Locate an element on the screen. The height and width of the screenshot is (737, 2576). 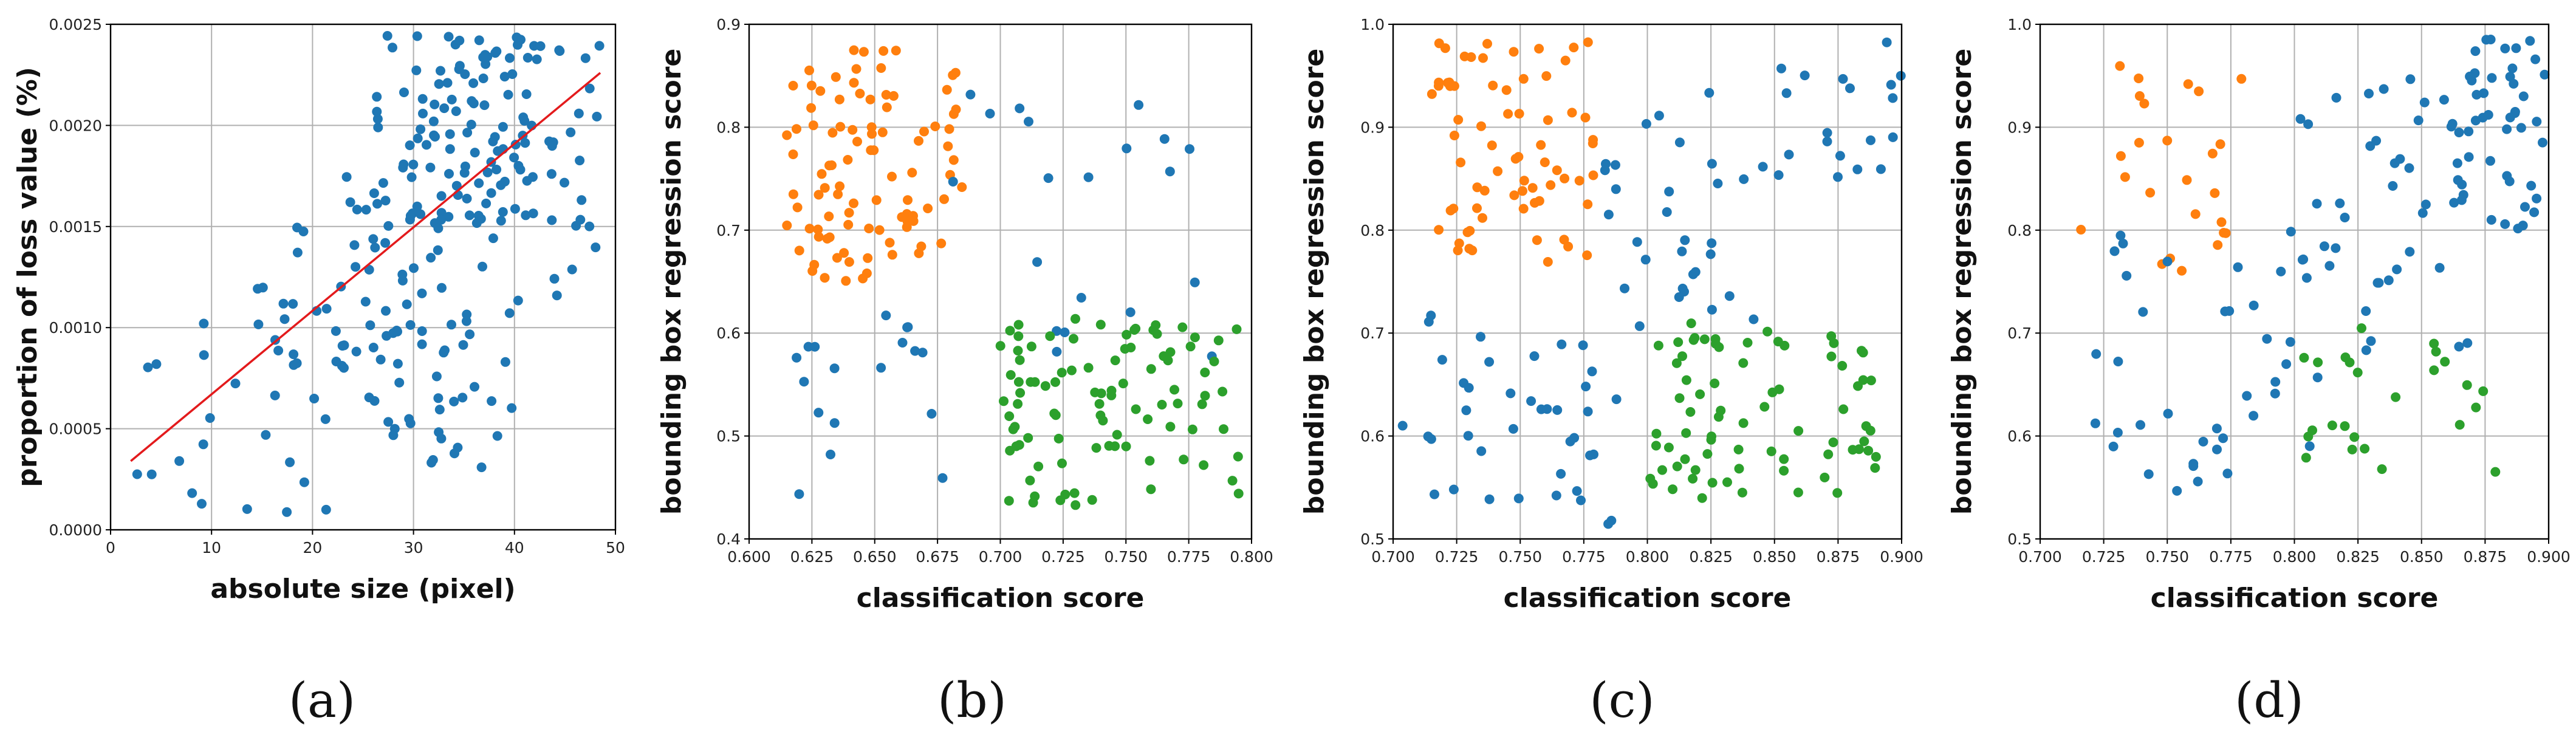
panel-1-x-tick-label: 0 is located at coordinates (110, 548).